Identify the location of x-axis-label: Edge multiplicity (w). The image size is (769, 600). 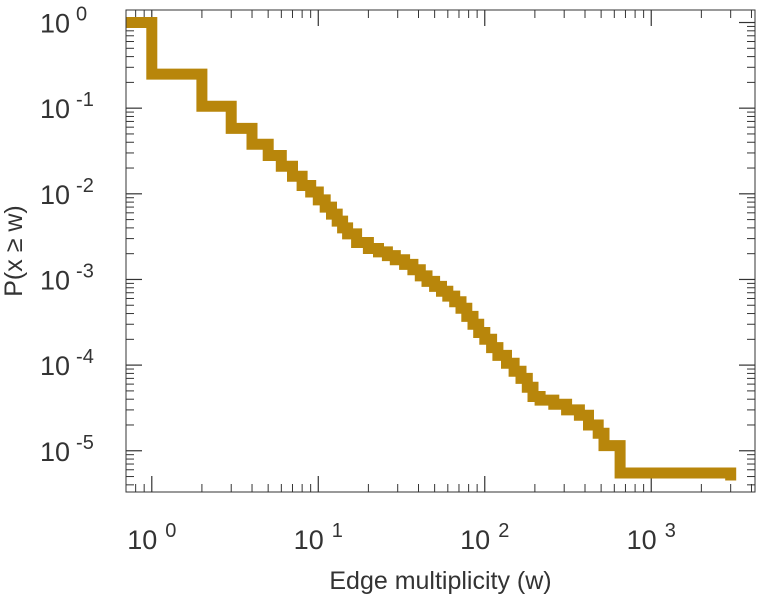
(440, 581).